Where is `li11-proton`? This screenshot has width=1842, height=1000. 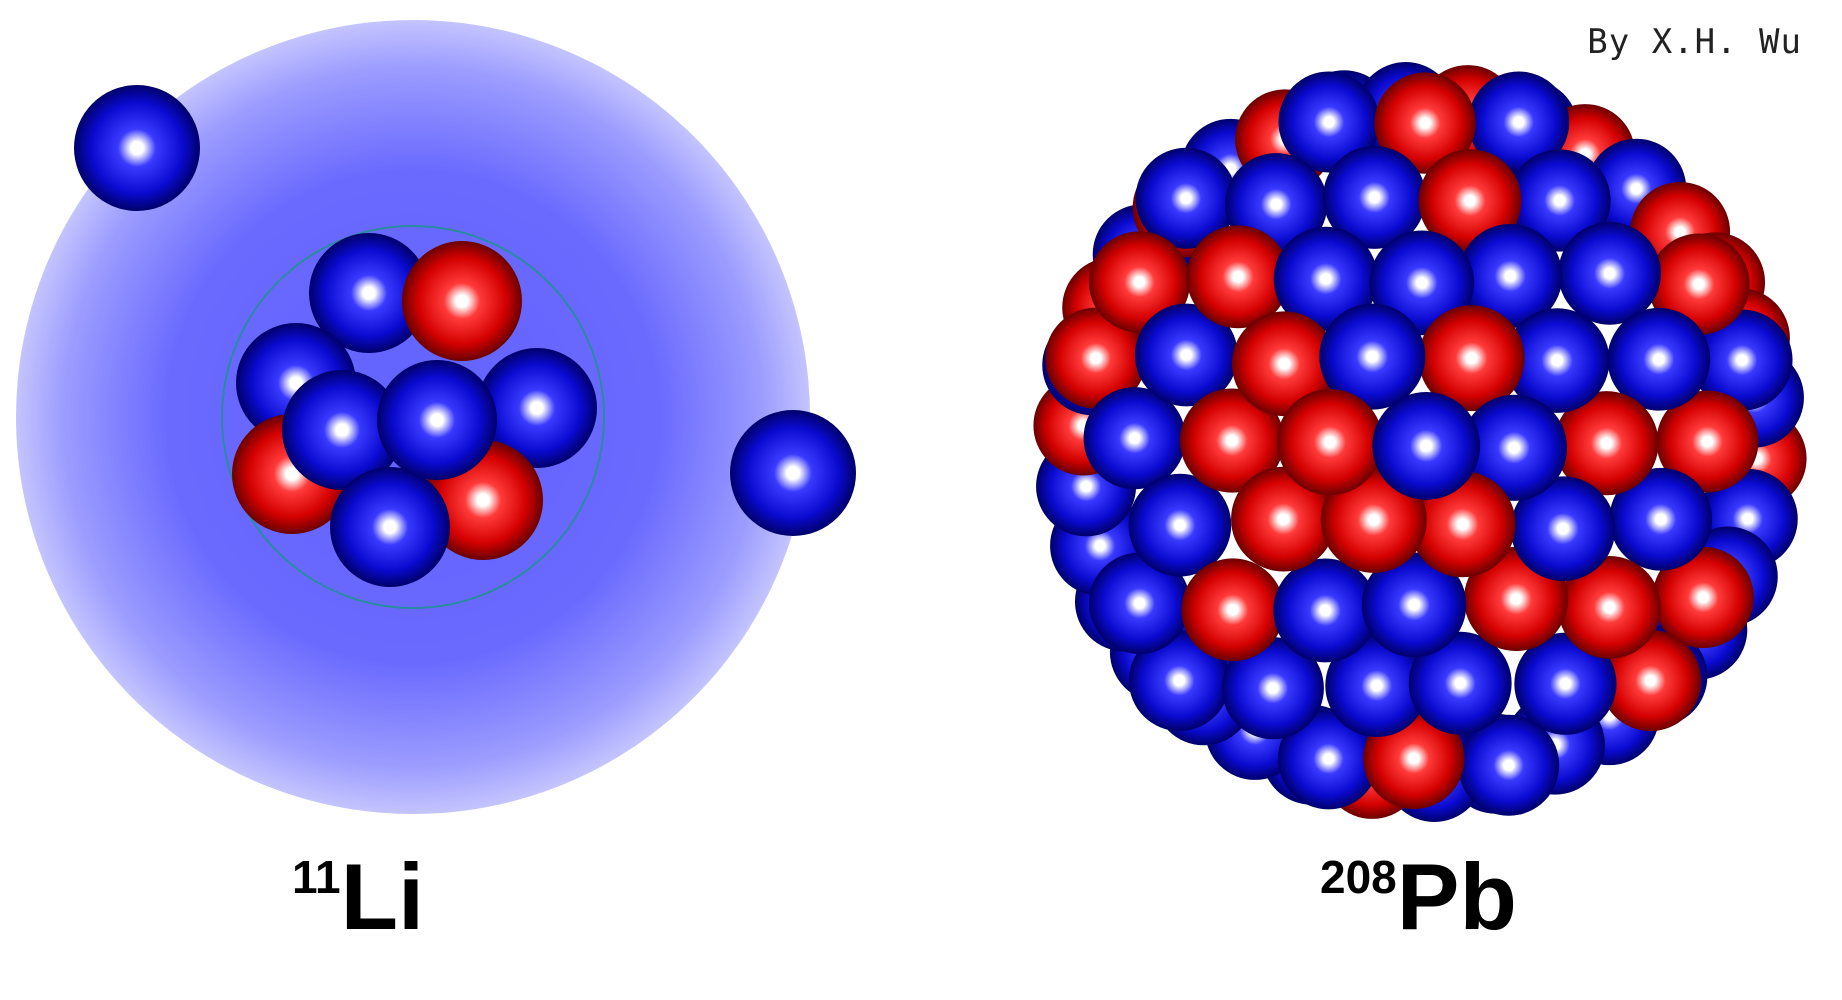 li11-proton is located at coordinates (462, 301).